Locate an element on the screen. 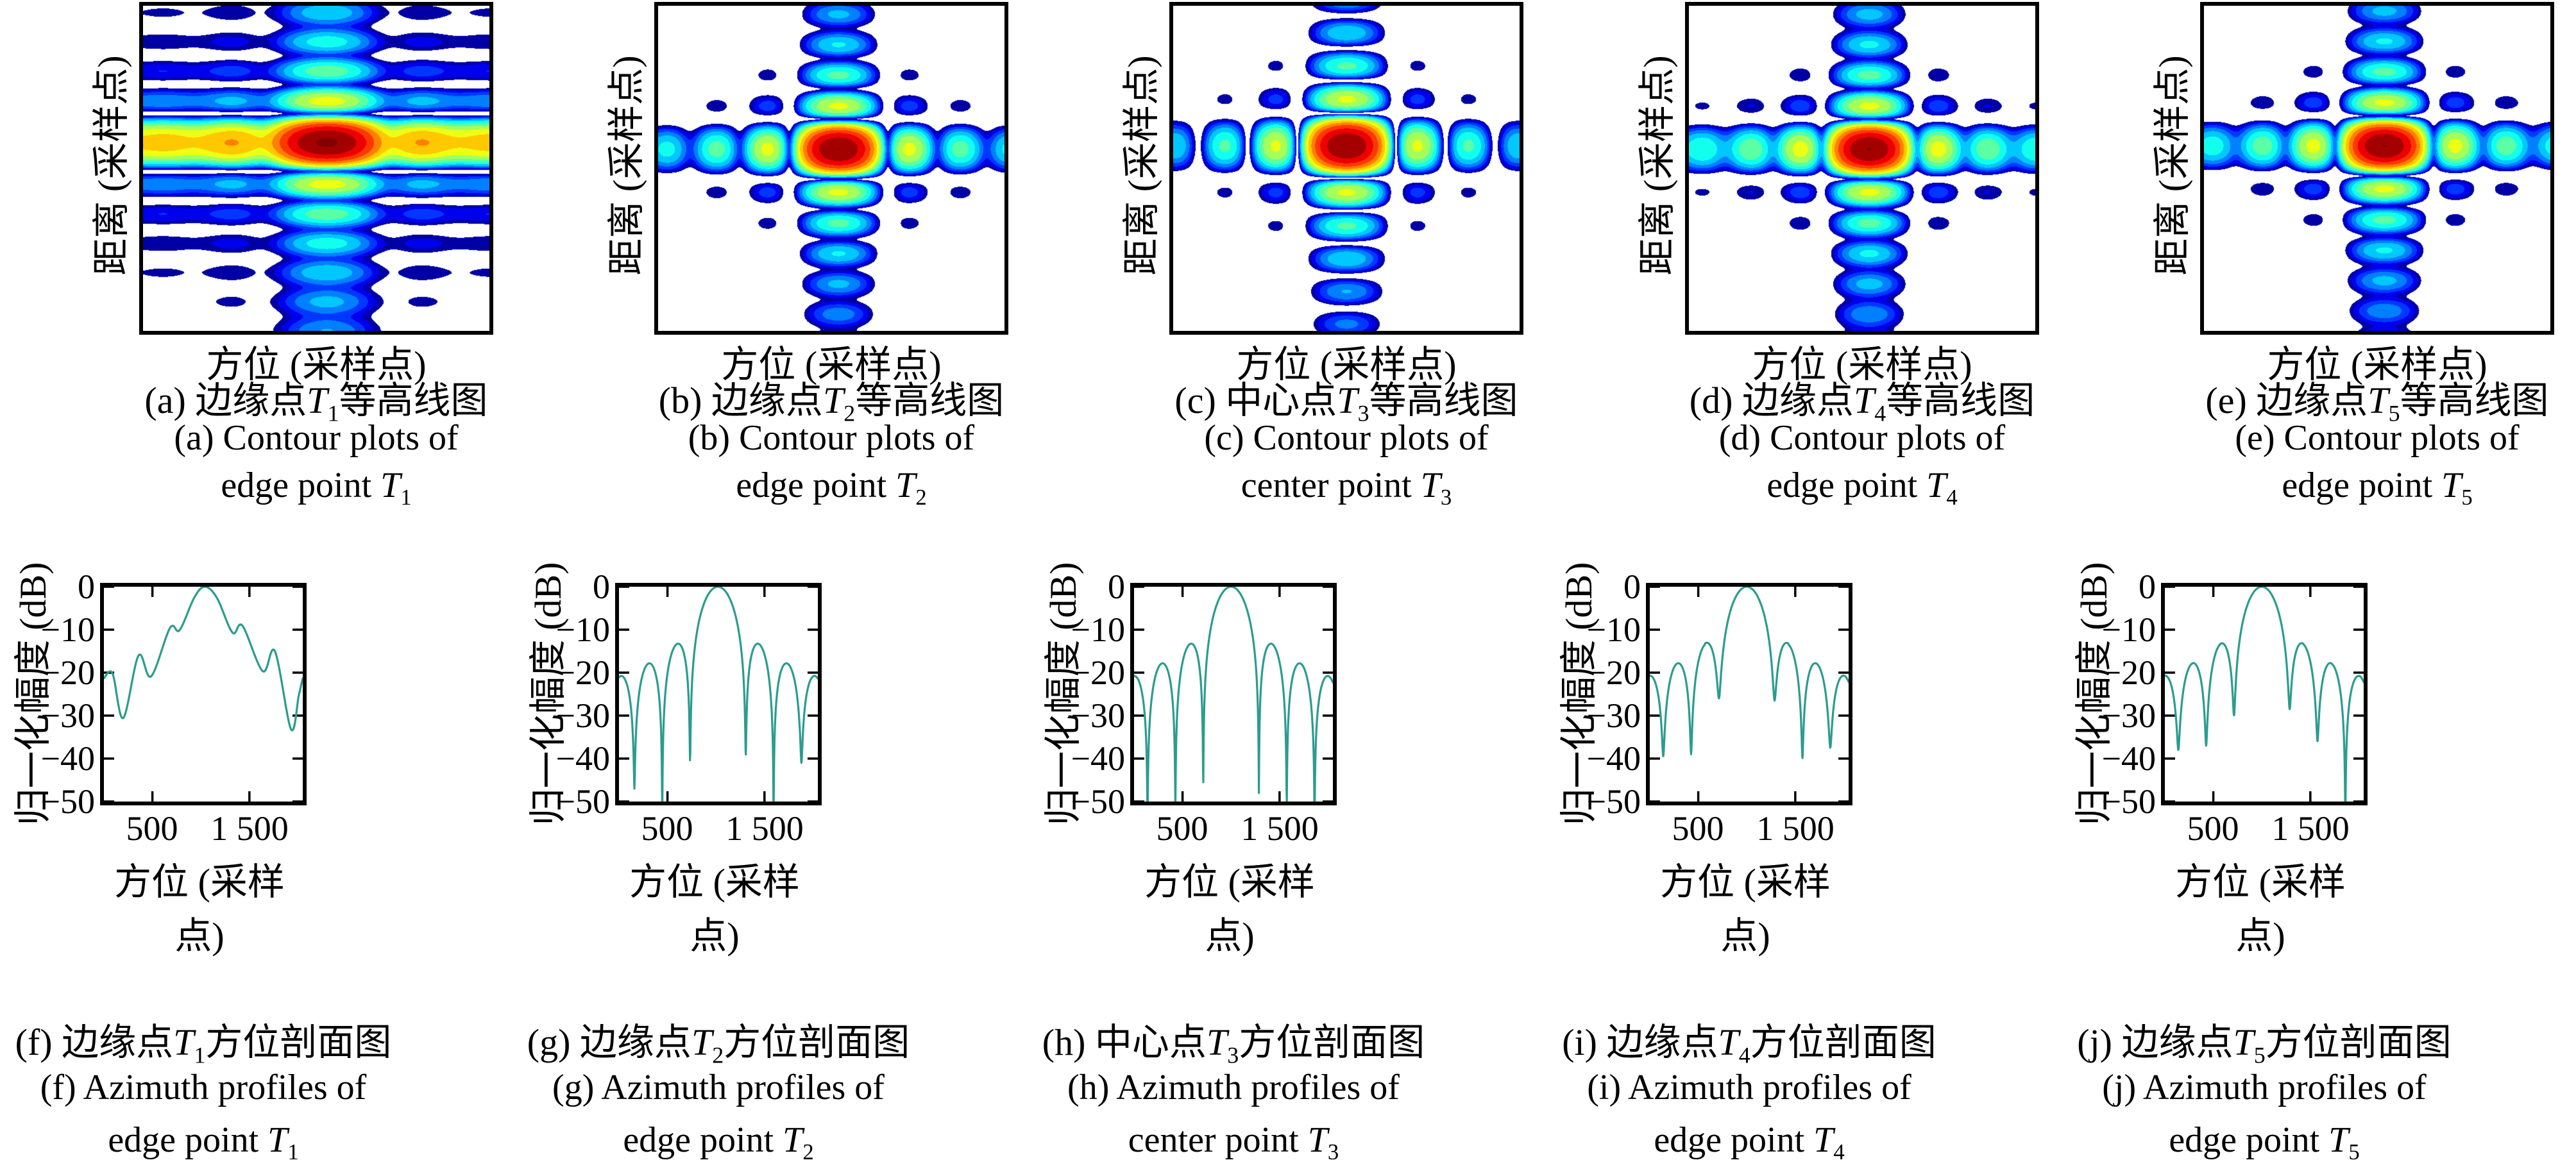 This screenshot has width=2576, height=1176. caption-zh-a: (a) 边缘点T1等高线图 is located at coordinates (316, 403).